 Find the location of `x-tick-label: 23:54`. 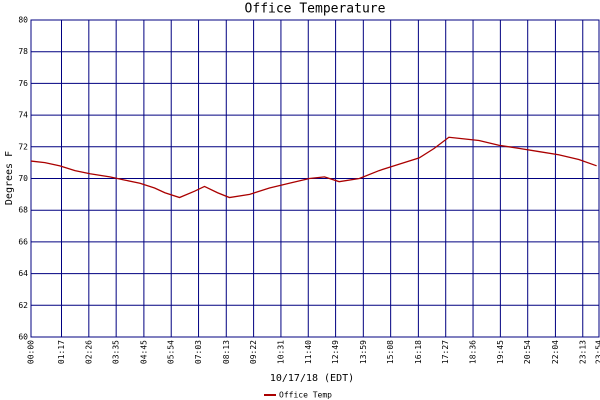

x-tick-label: 23:54 is located at coordinates (597, 352).